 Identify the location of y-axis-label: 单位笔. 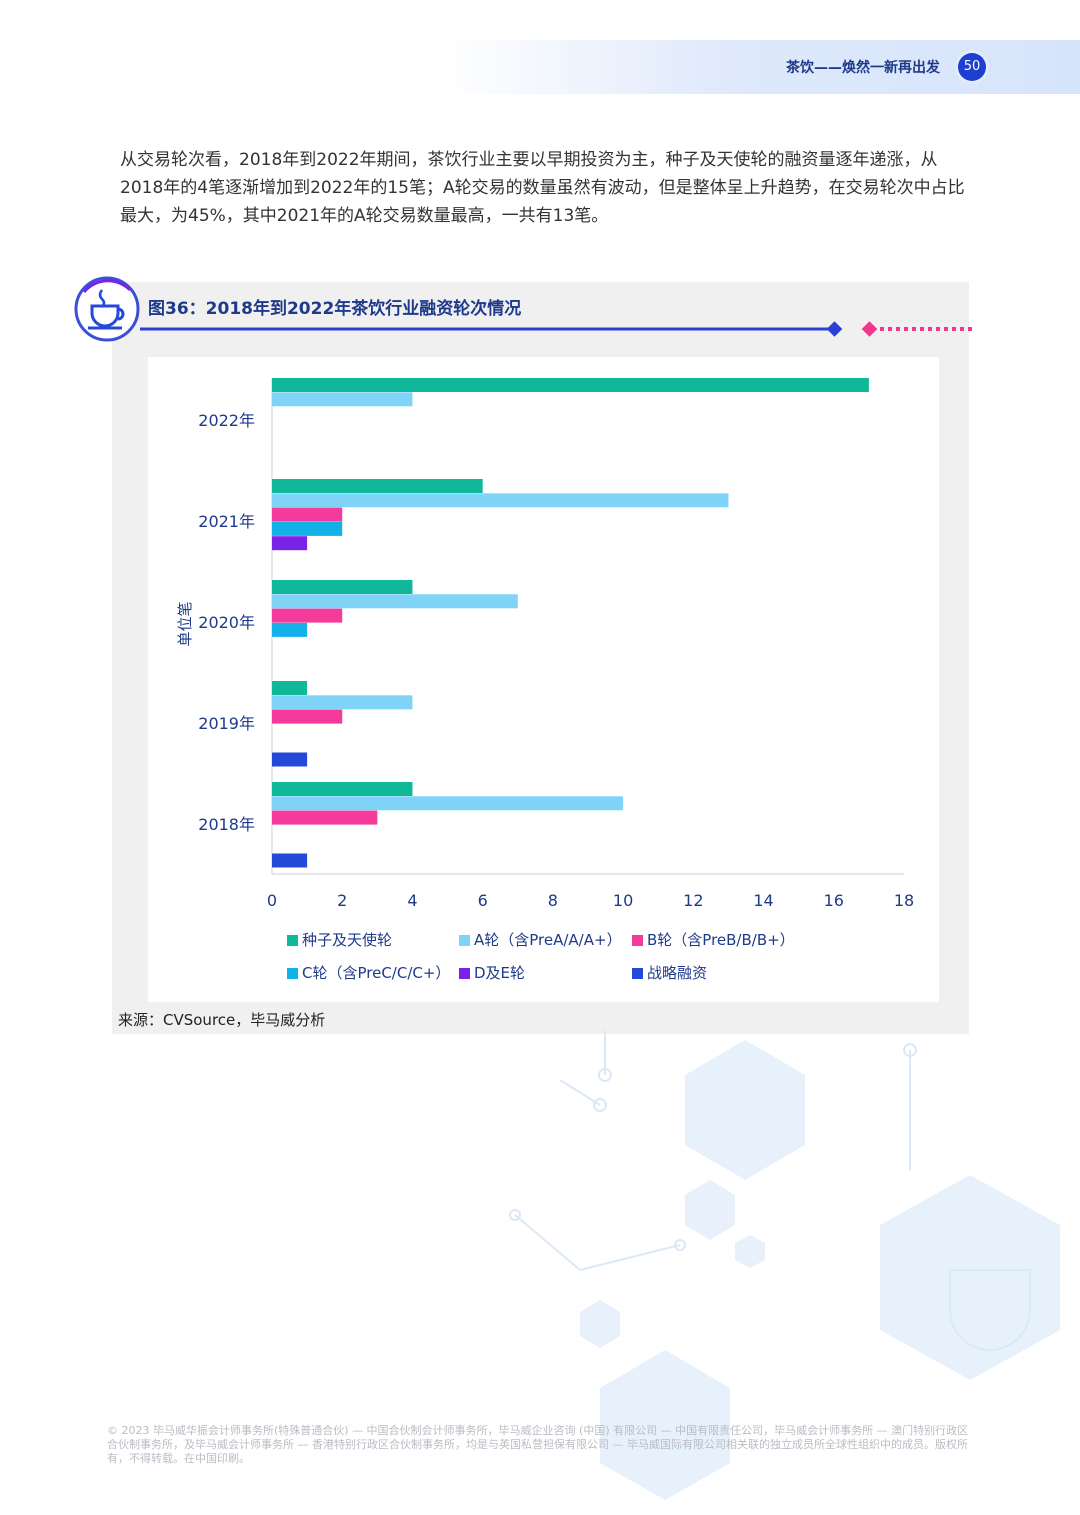
(185, 623).